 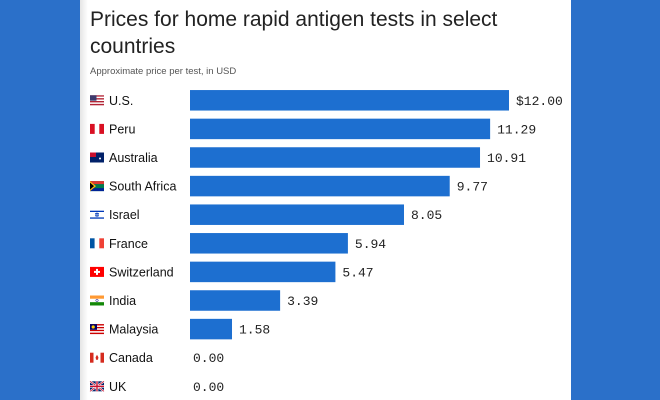 I want to click on india-flag-icon, so click(x=97, y=300).